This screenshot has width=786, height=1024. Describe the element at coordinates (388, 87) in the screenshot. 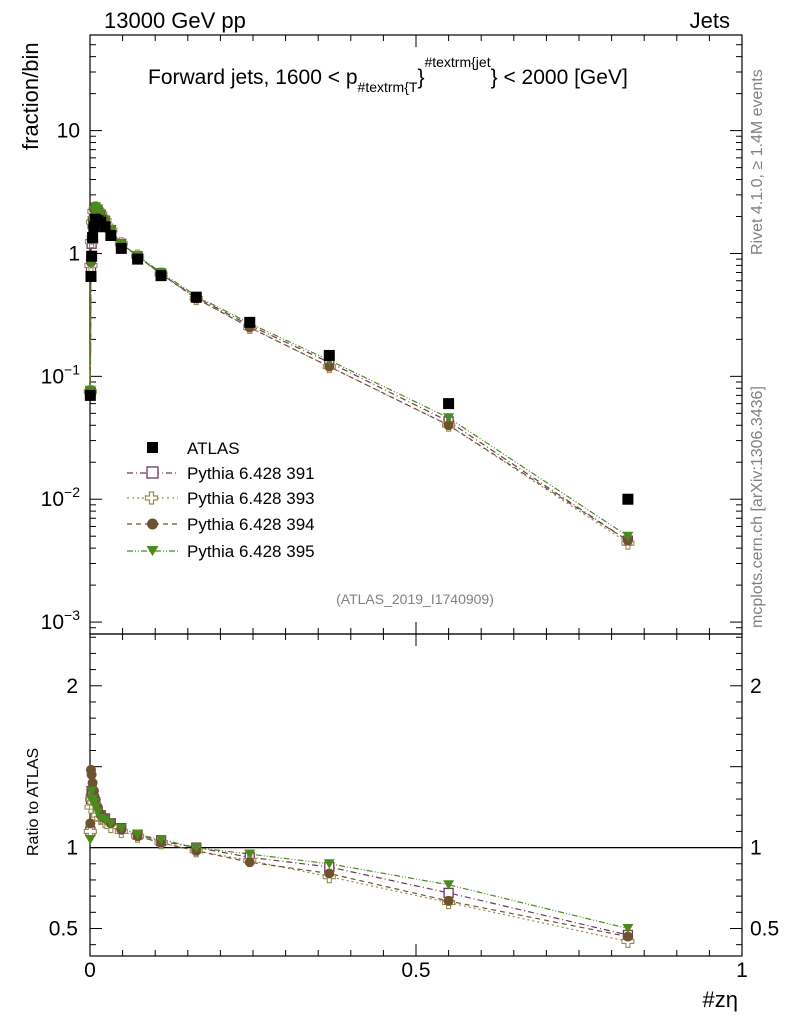

I see `title-subscript: #textrm{T` at that location.